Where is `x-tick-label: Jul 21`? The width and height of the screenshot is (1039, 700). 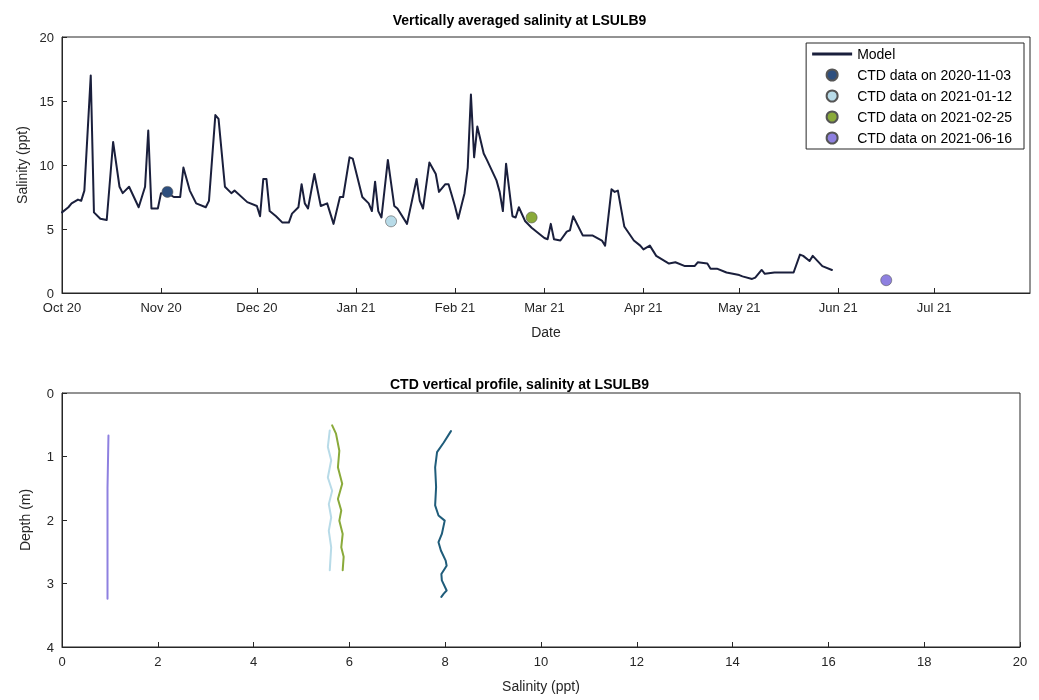
x-tick-label: Jul 21 is located at coordinates (934, 307).